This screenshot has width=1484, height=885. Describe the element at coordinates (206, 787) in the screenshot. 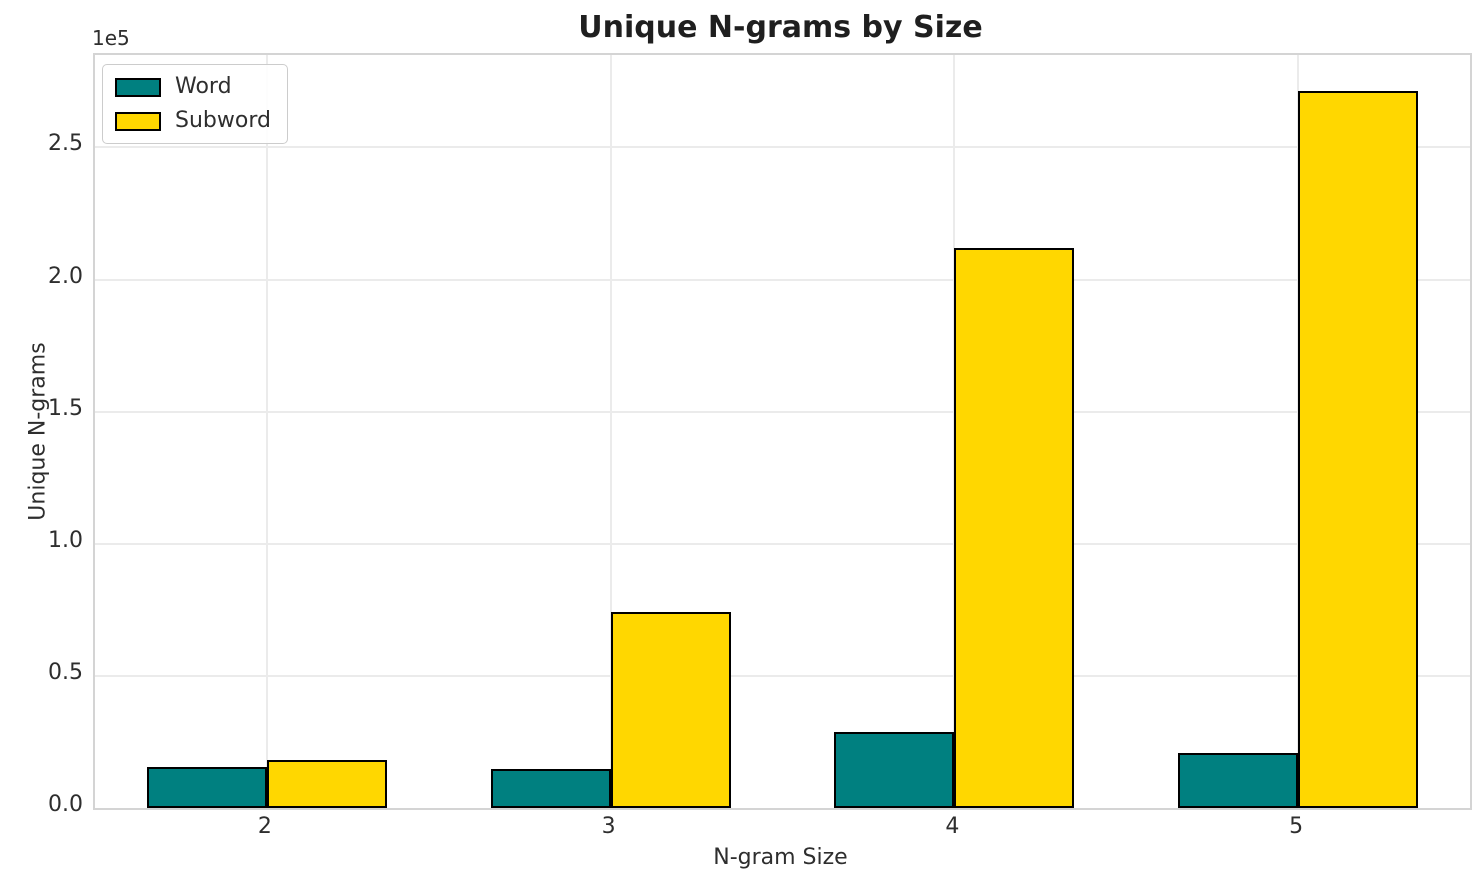

I see `bar-word-n2` at that location.